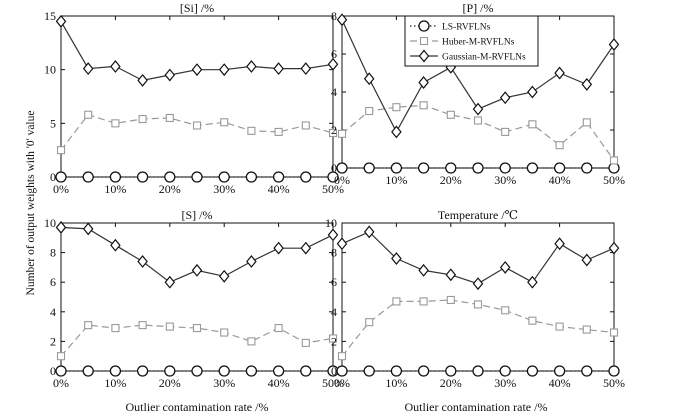  What do you see at coordinates (478, 43) in the screenshot?
I see `legend-label: Huber-M-RVFLNs` at bounding box center [478, 43].